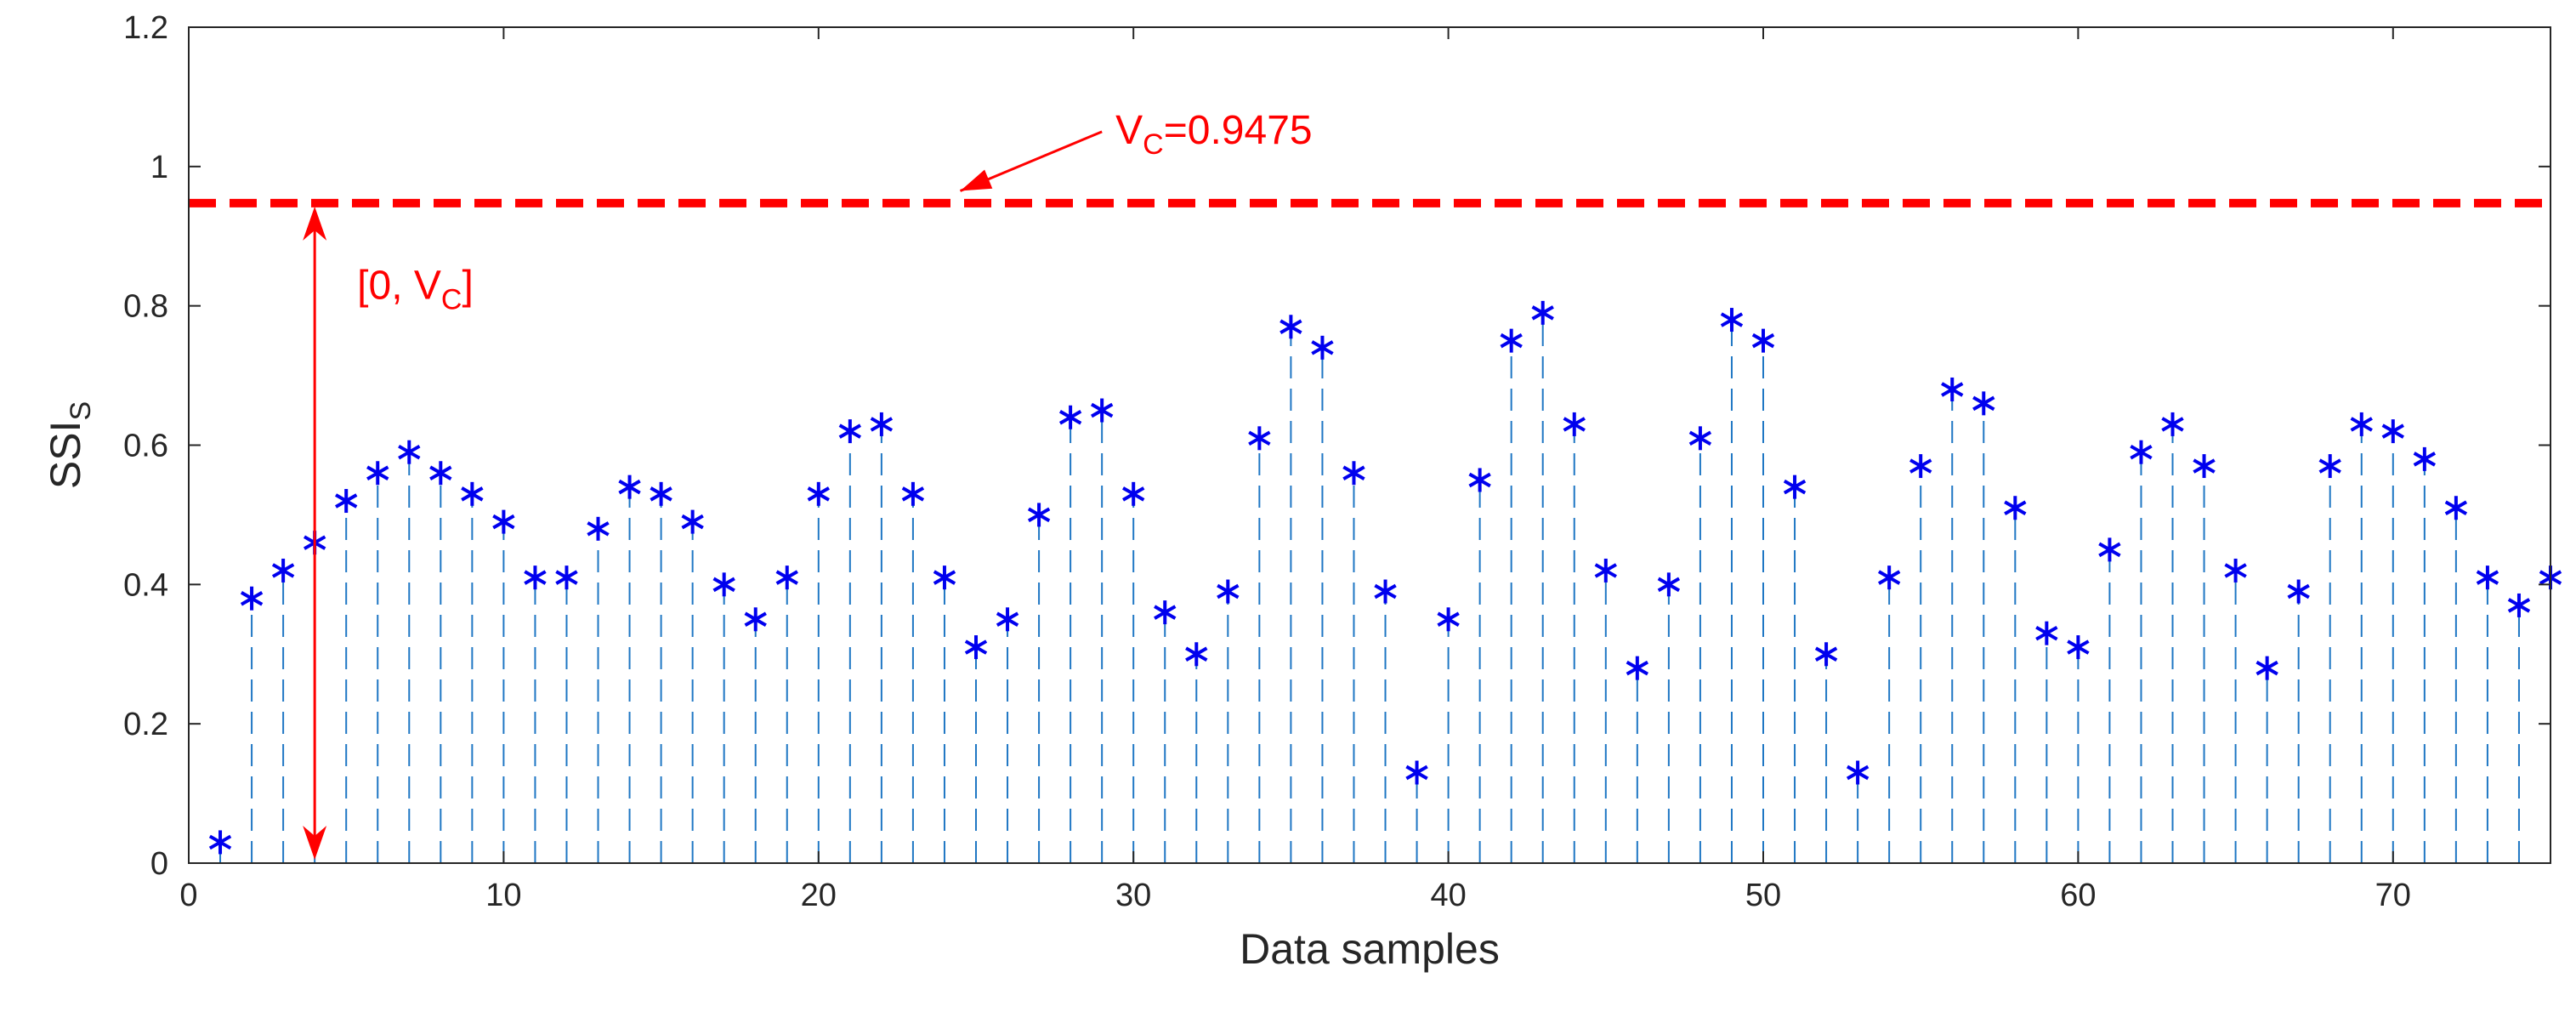 This screenshot has width=2576, height=1023. What do you see at coordinates (1370, 949) in the screenshot?
I see `x-axis-title: Data samples` at bounding box center [1370, 949].